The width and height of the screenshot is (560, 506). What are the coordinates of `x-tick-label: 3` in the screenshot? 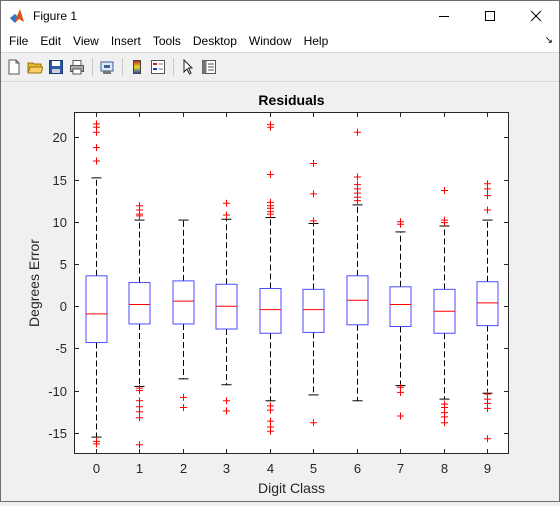 It's located at (226, 468).